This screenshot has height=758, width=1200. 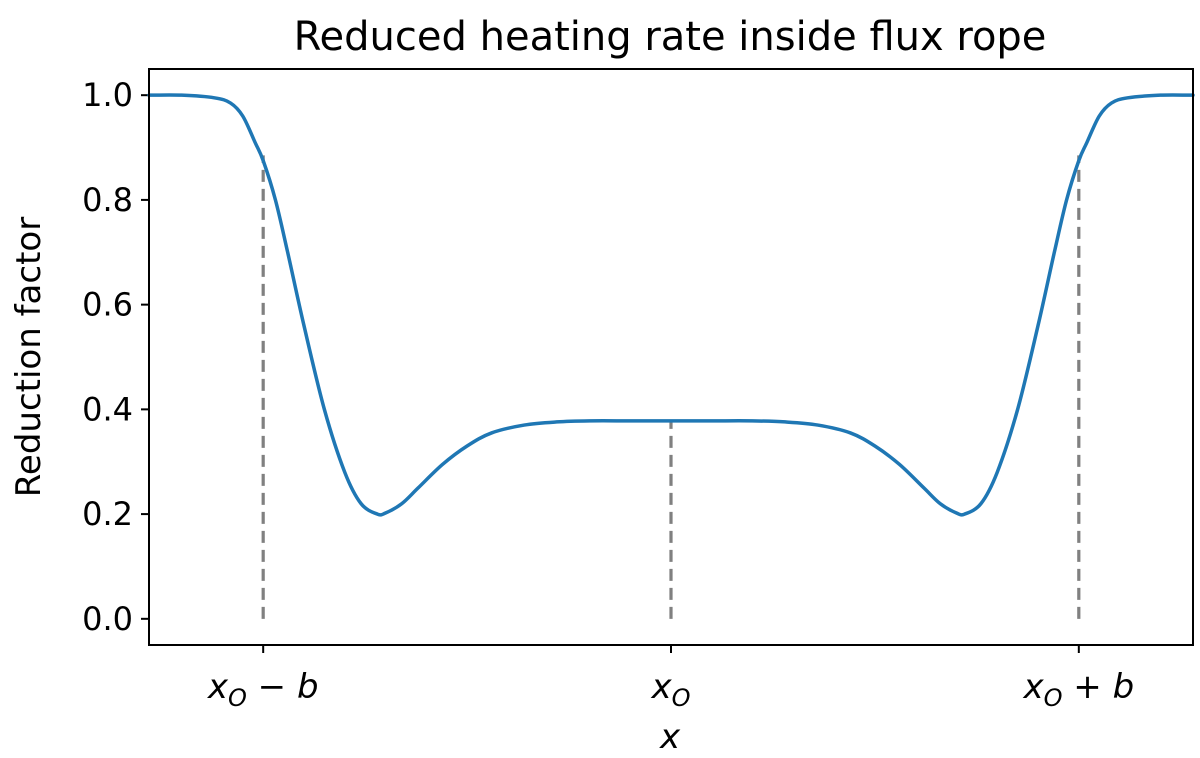 What do you see at coordinates (107, 305) in the screenshot?
I see `y-tick-label: 0.6` at bounding box center [107, 305].